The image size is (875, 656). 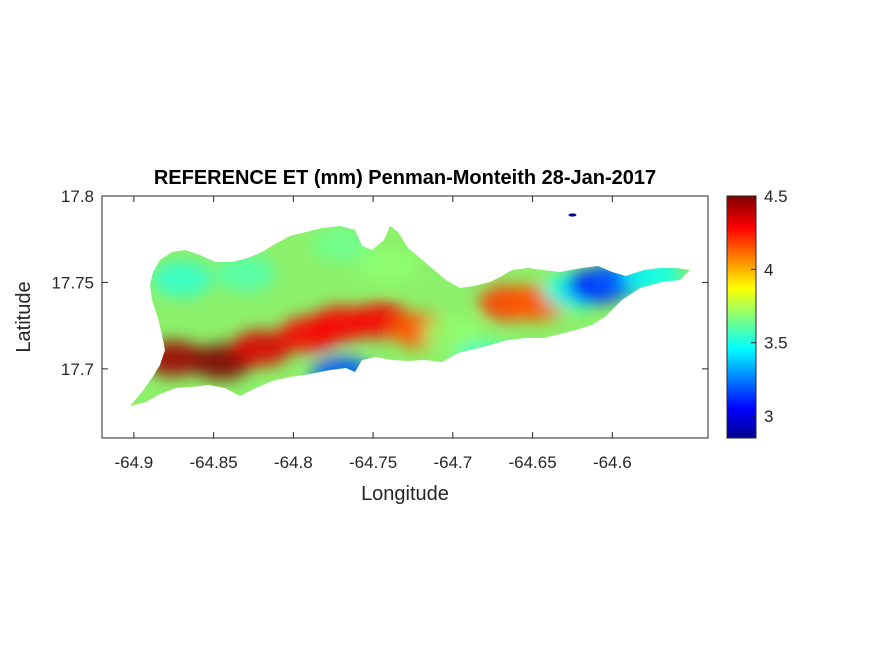 I want to click on x-tick-label: -64.6, so click(x=612, y=462).